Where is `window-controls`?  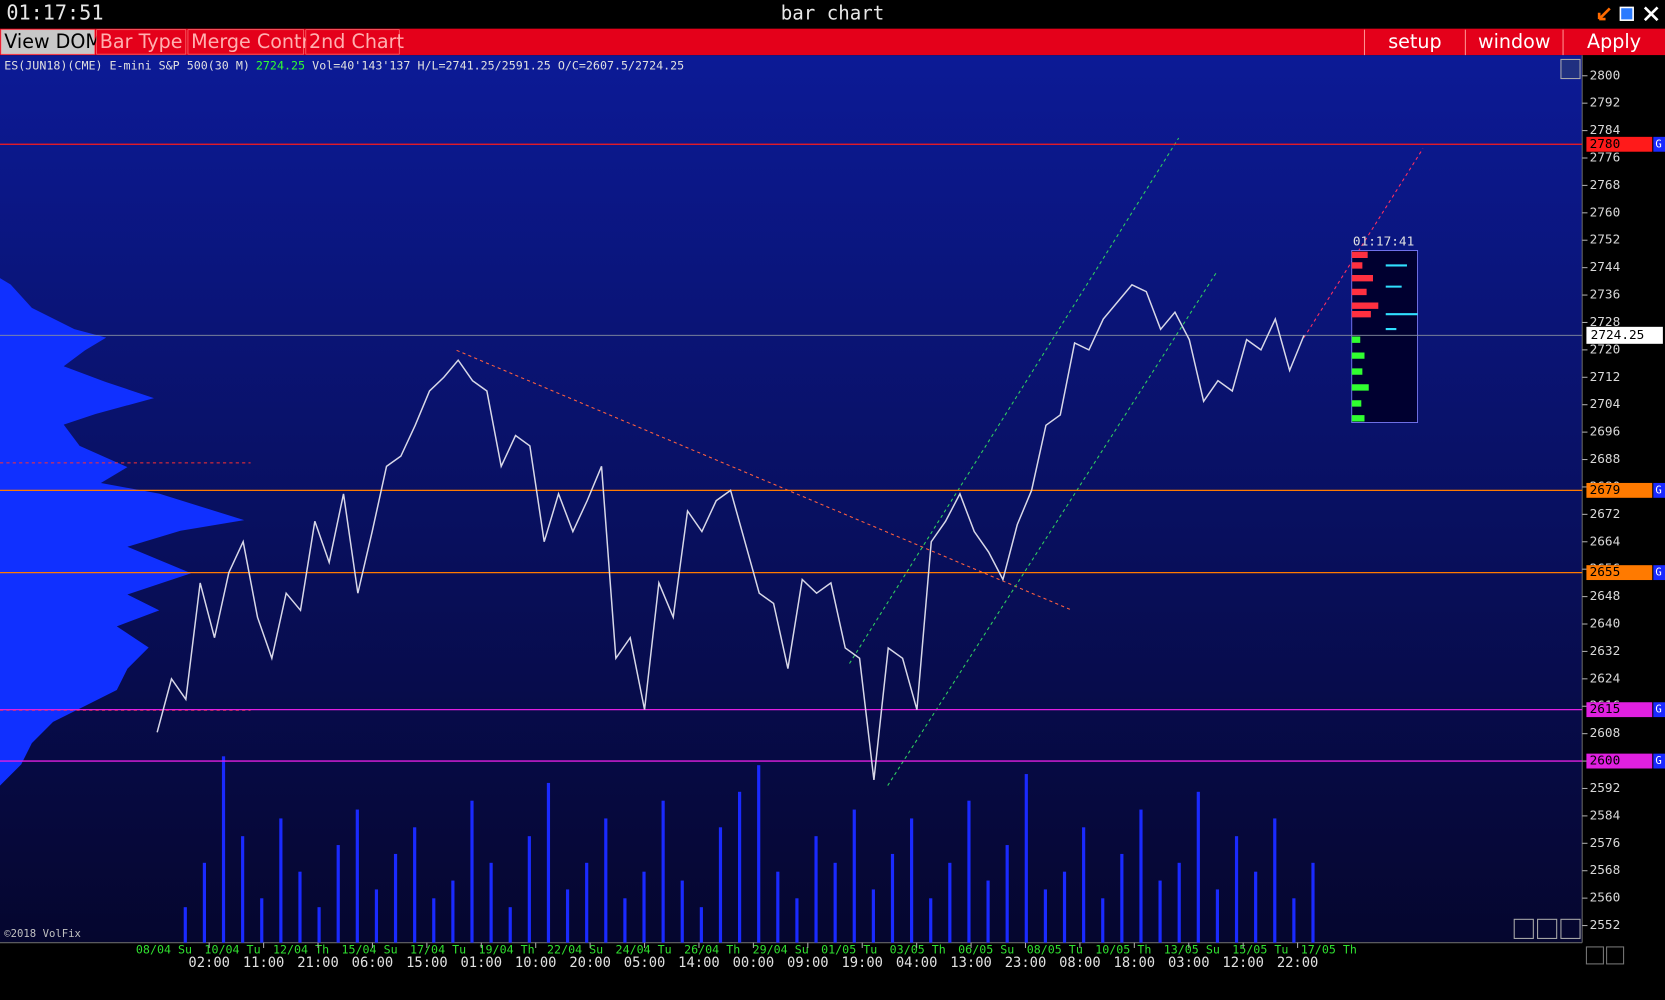 window-controls is located at coordinates (1628, 14).